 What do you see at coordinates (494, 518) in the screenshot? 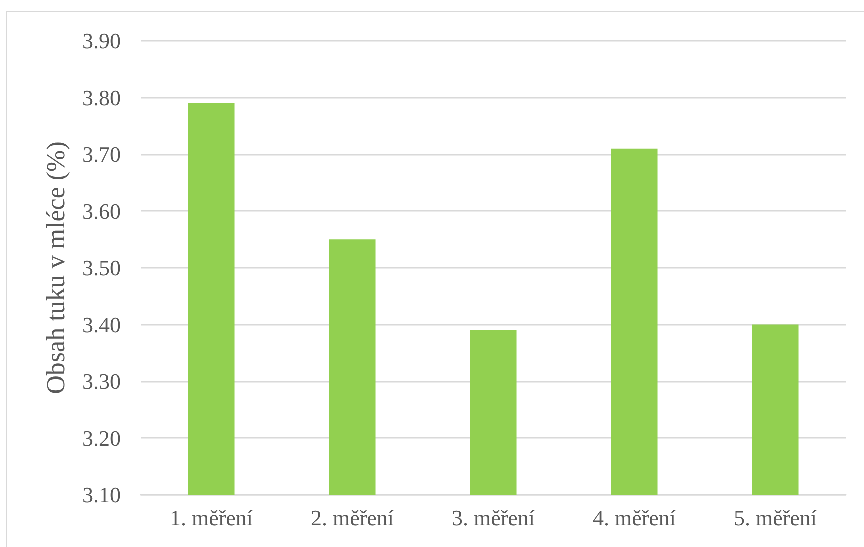
I see `x-tick-label: 3. měření` at bounding box center [494, 518].